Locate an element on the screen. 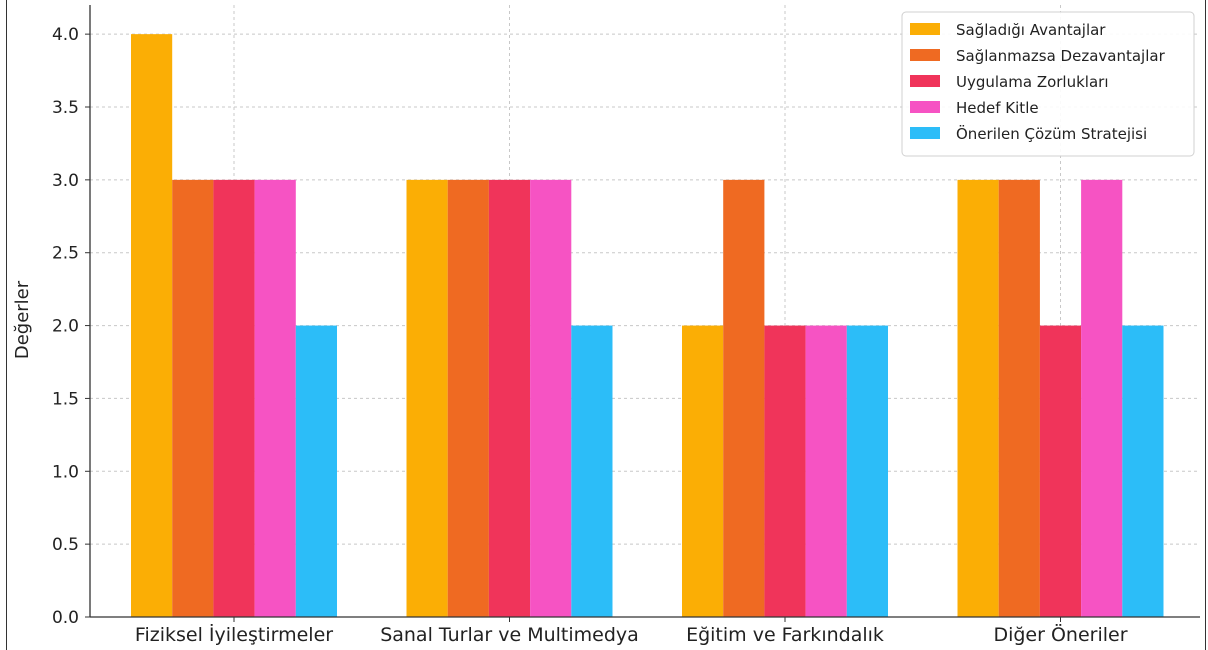  y-tick-labels: 0.0 0.5 1.0 1.5 2.0 2.5 3.0 3.5 4.0 is located at coordinates (71, 326).